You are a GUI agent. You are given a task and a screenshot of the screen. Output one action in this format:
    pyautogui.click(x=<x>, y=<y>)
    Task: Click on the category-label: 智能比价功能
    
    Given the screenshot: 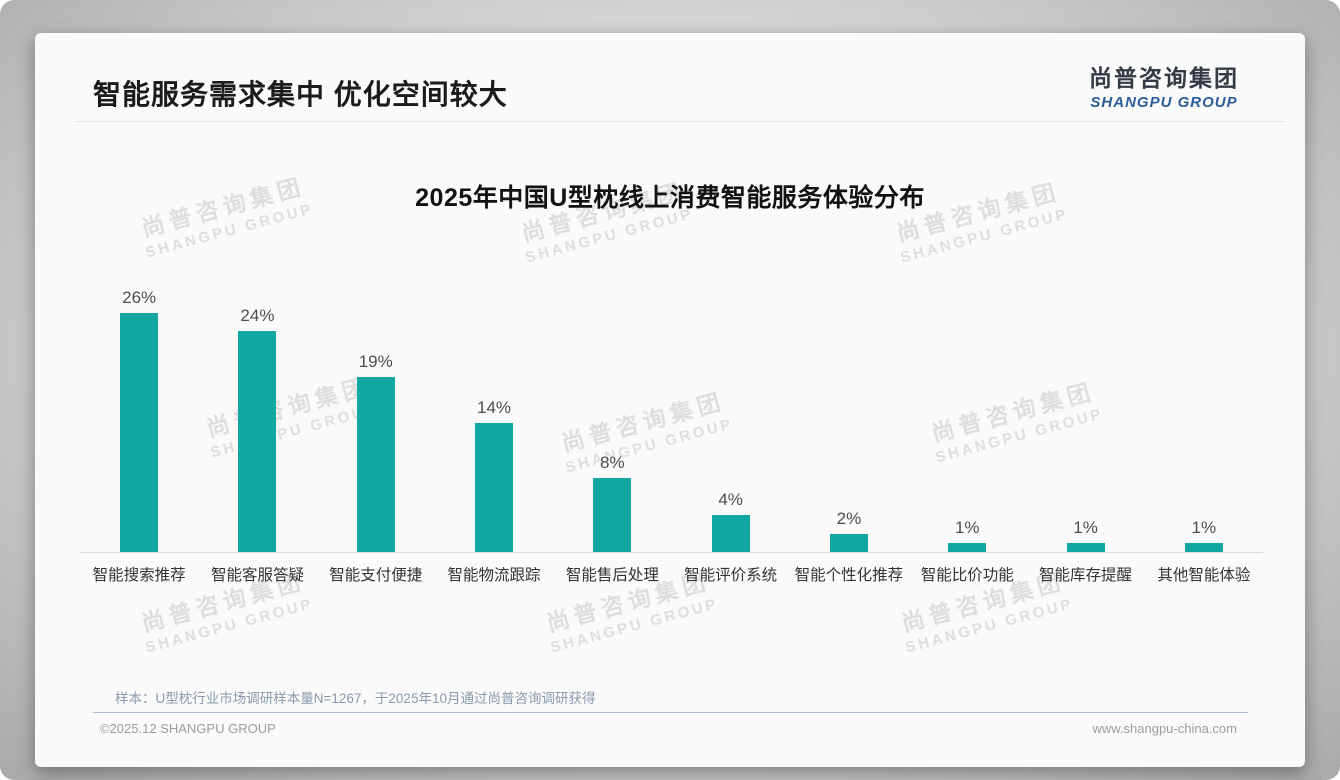 What is the action you would take?
    pyautogui.click(x=967, y=575)
    